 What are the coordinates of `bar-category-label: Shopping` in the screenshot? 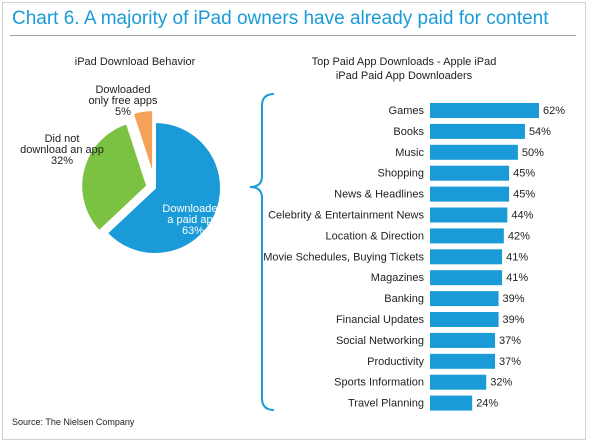 It's located at (401, 174).